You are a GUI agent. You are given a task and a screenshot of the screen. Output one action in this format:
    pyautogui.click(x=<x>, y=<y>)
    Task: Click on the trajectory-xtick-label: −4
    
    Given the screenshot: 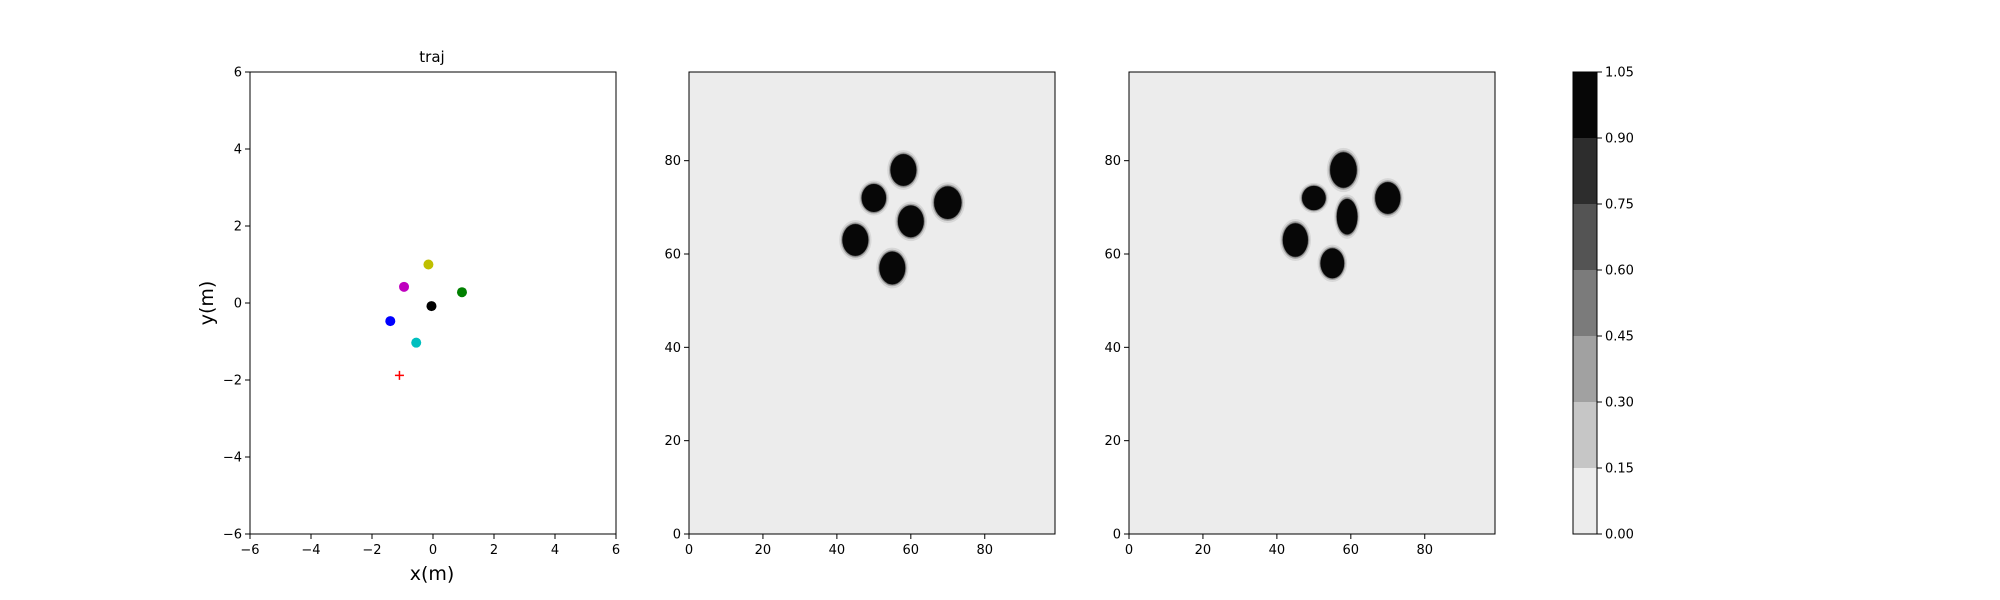 What is the action you would take?
    pyautogui.click(x=310, y=550)
    